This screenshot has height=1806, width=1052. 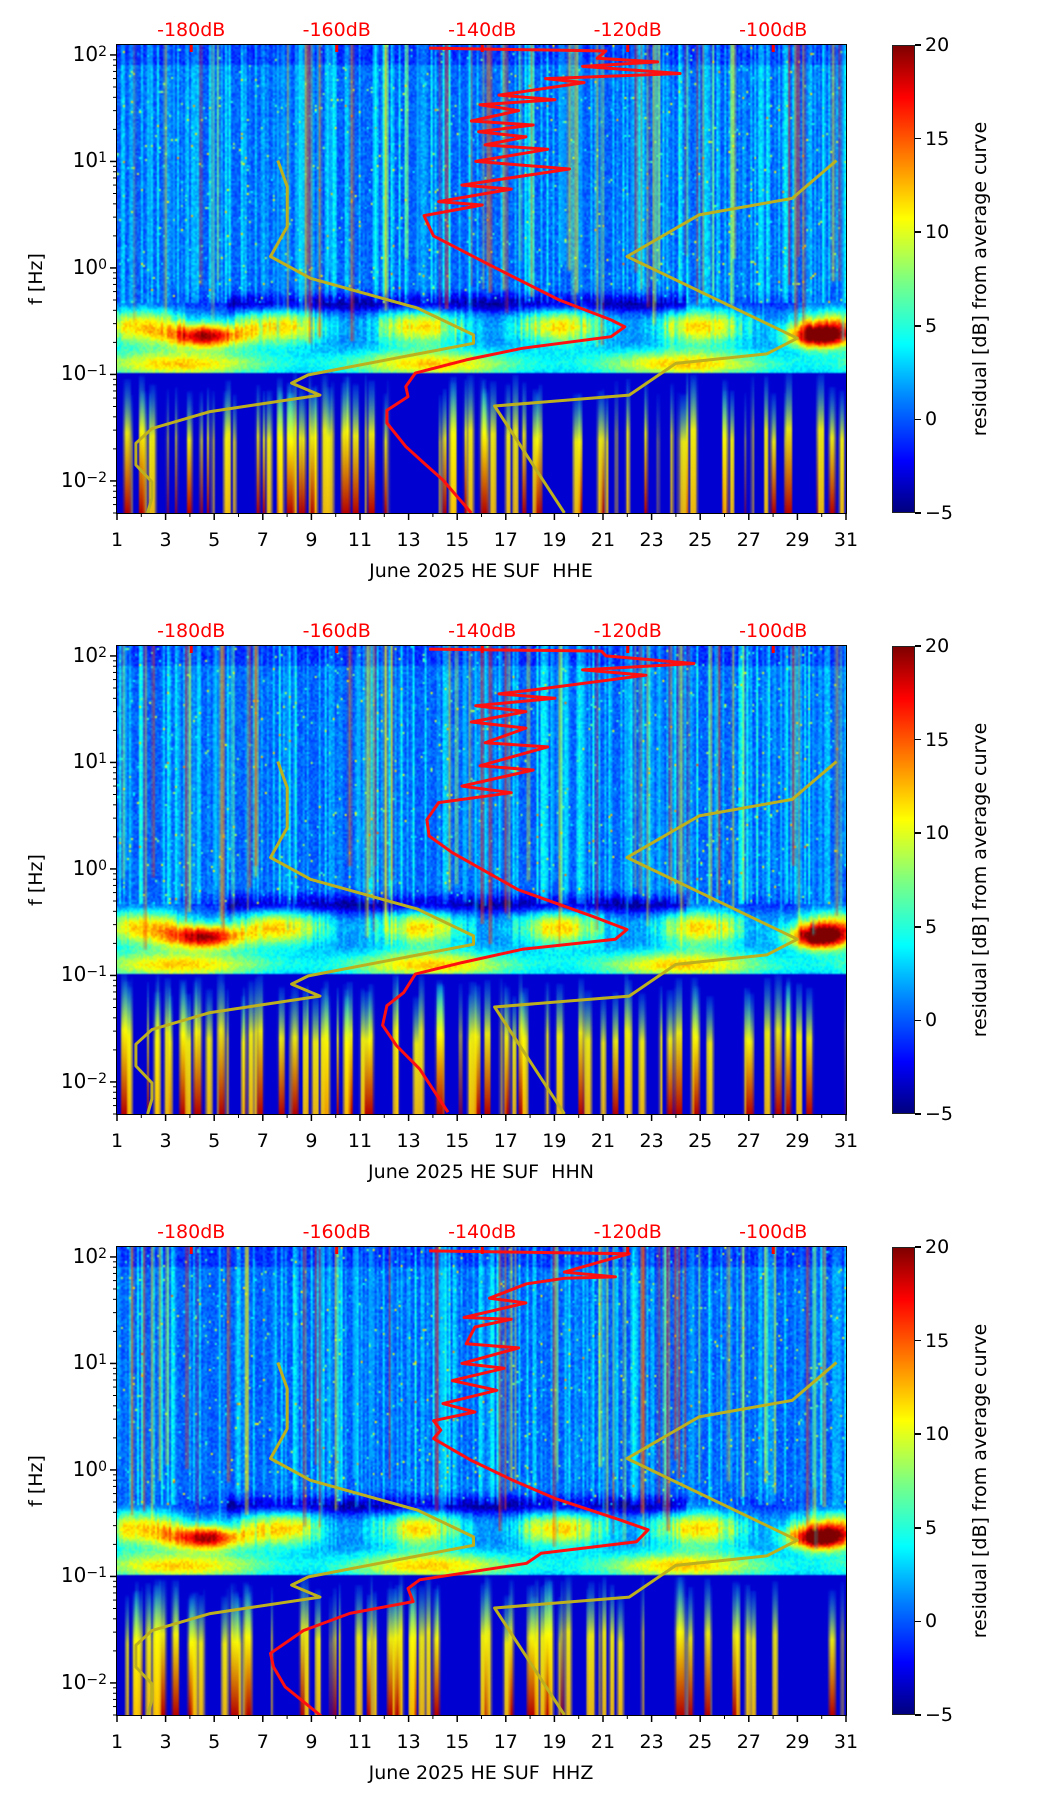 I want to click on x-tick-label: 21, so click(x=603, y=540).